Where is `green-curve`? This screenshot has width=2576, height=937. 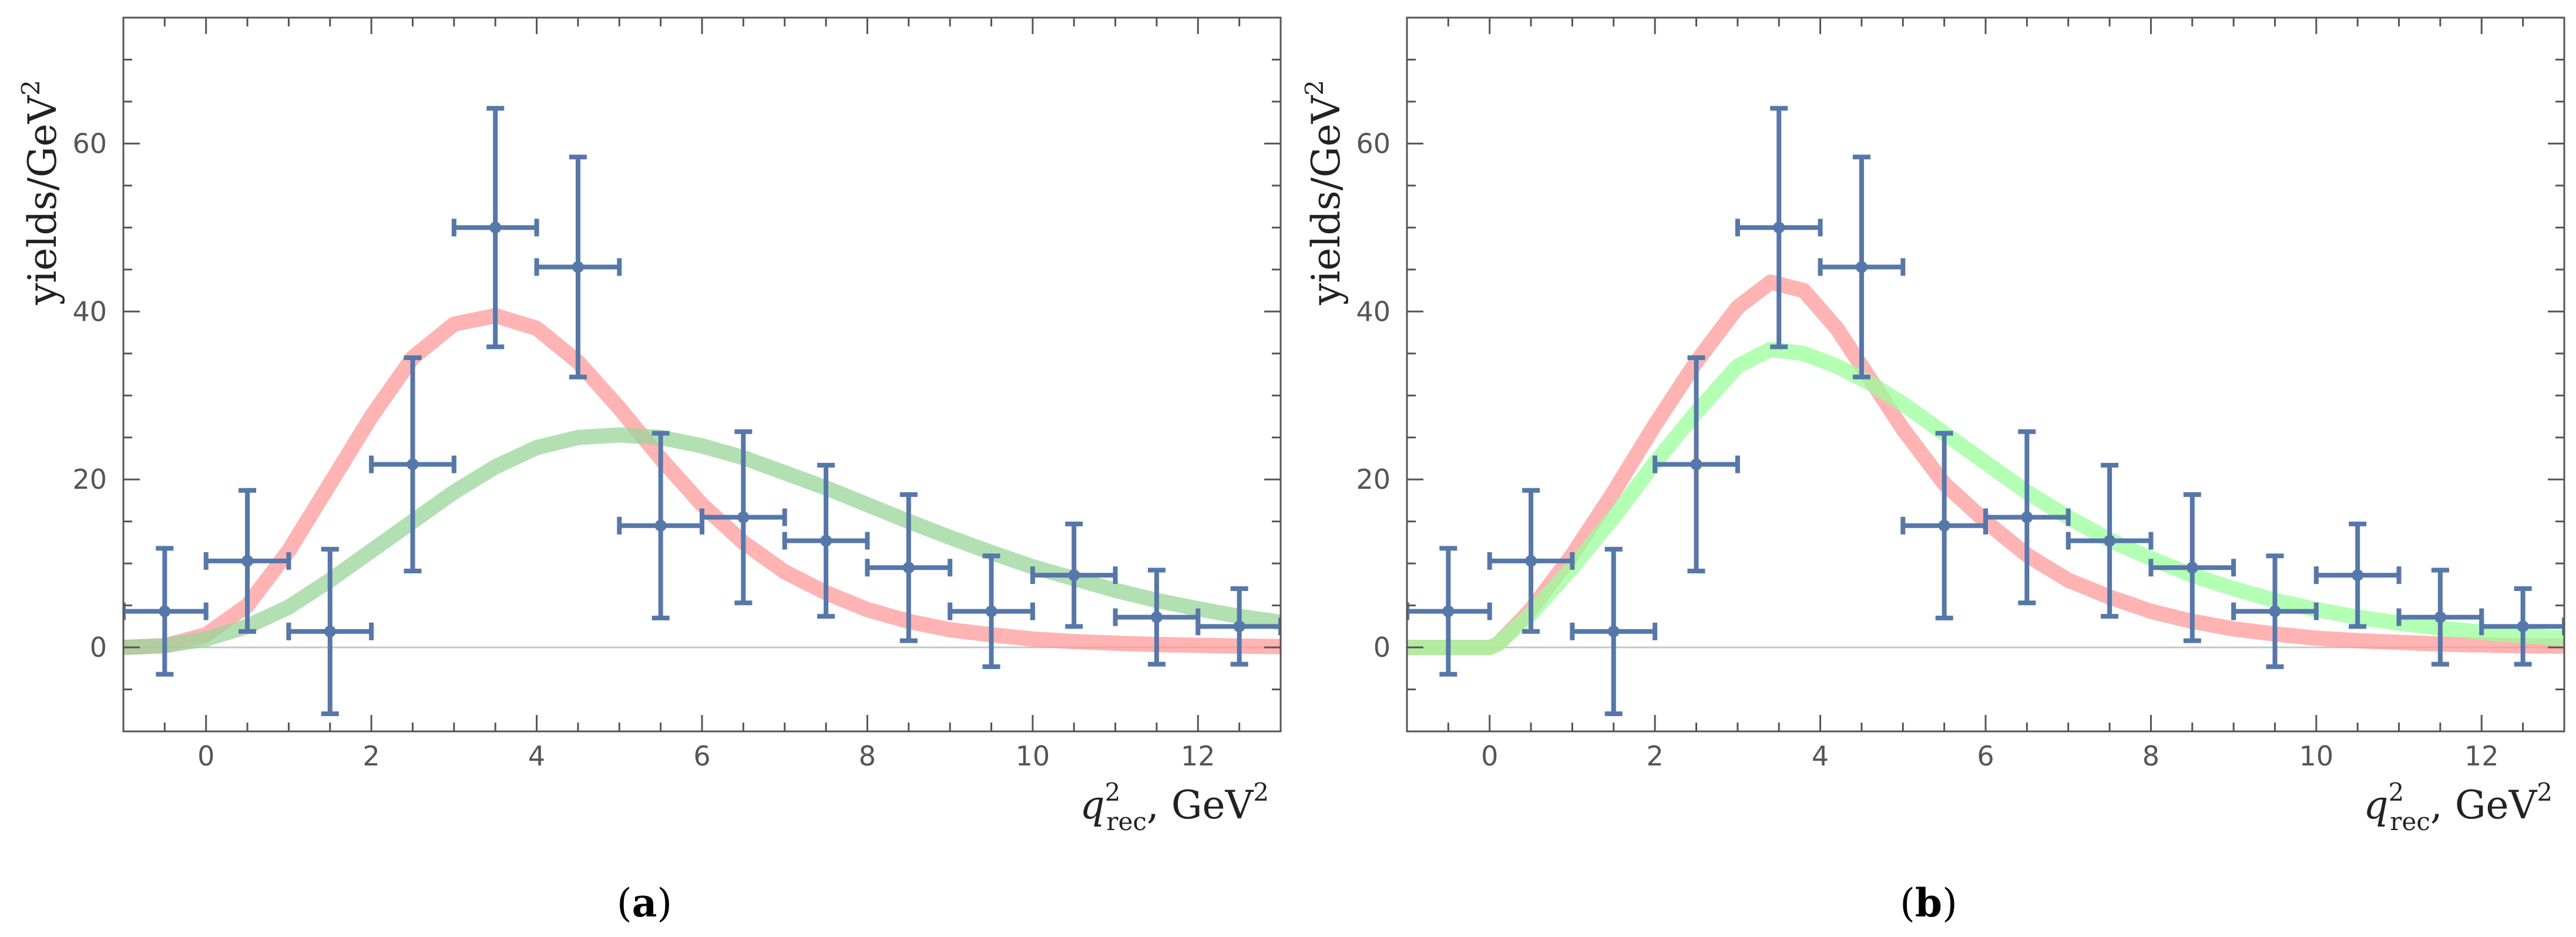 green-curve is located at coordinates (702, 541).